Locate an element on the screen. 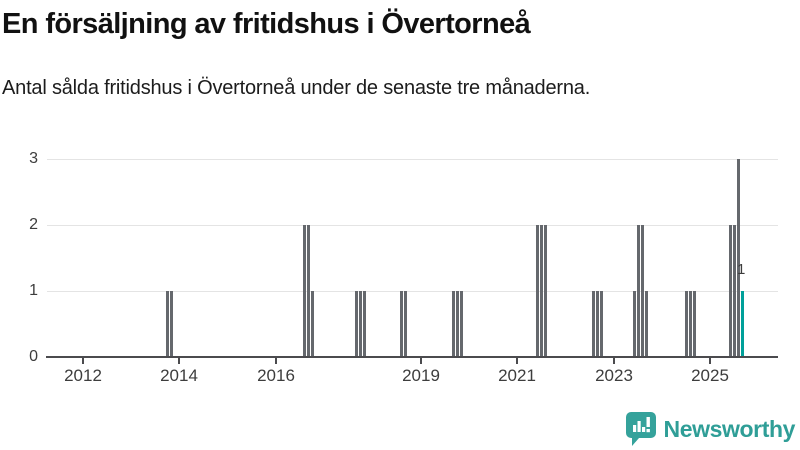 The height and width of the screenshot is (450, 800). y-axis-label: 2 is located at coordinates (33, 224).